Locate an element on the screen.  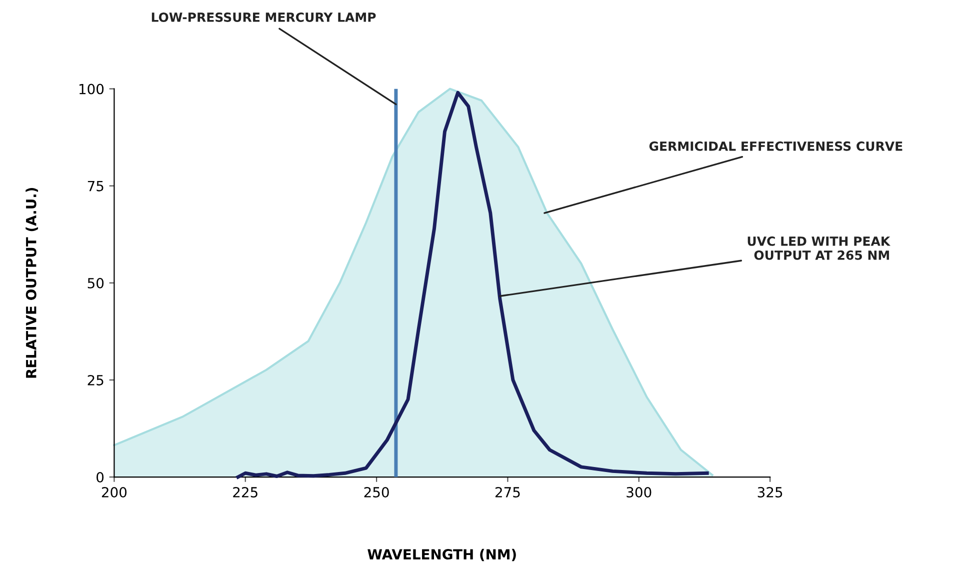
x-axis-title: WAVELENGTH (NM) is located at coordinates (442, 555).